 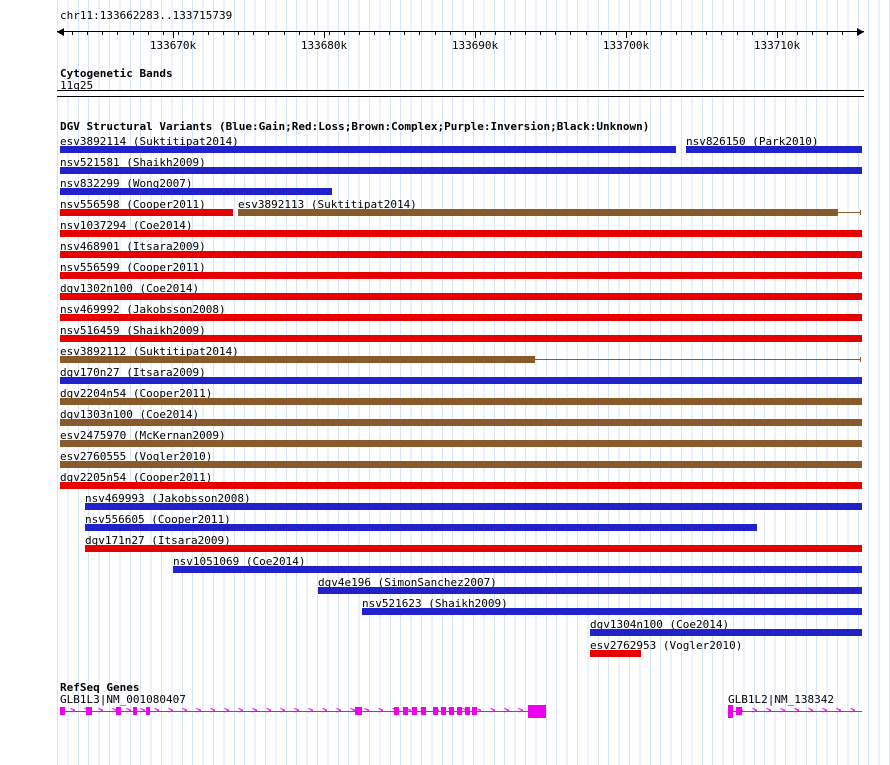 I want to click on gene-label: GLB1L2|NM_138342, so click(x=781, y=699).